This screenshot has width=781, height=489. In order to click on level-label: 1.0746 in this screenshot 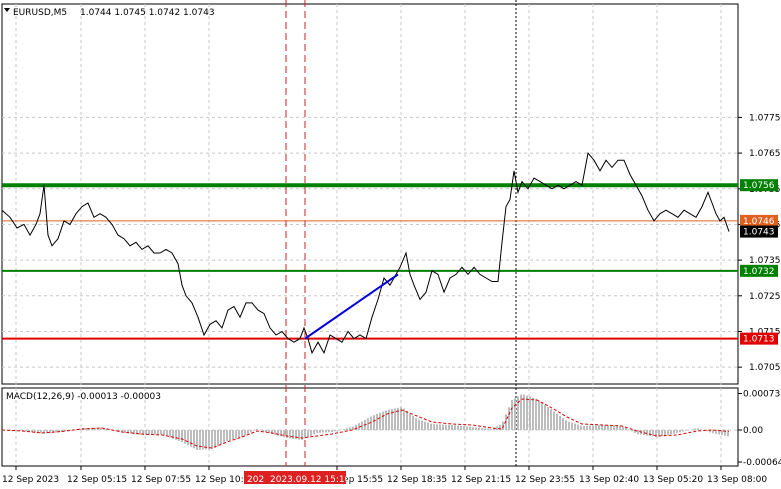, I will do `click(759, 222)`.